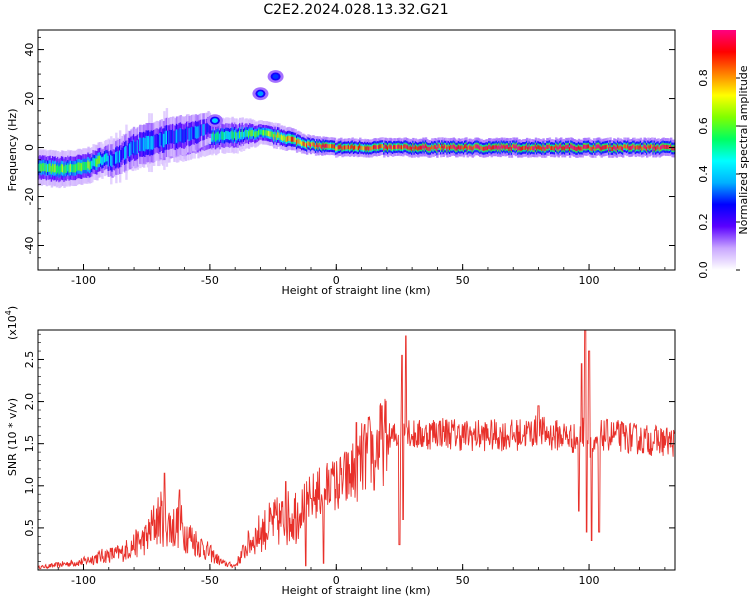 This screenshot has height=600, width=750. What do you see at coordinates (29, 197) in the screenshot?
I see `spectrogram-y-tick-label: -20` at bounding box center [29, 197].